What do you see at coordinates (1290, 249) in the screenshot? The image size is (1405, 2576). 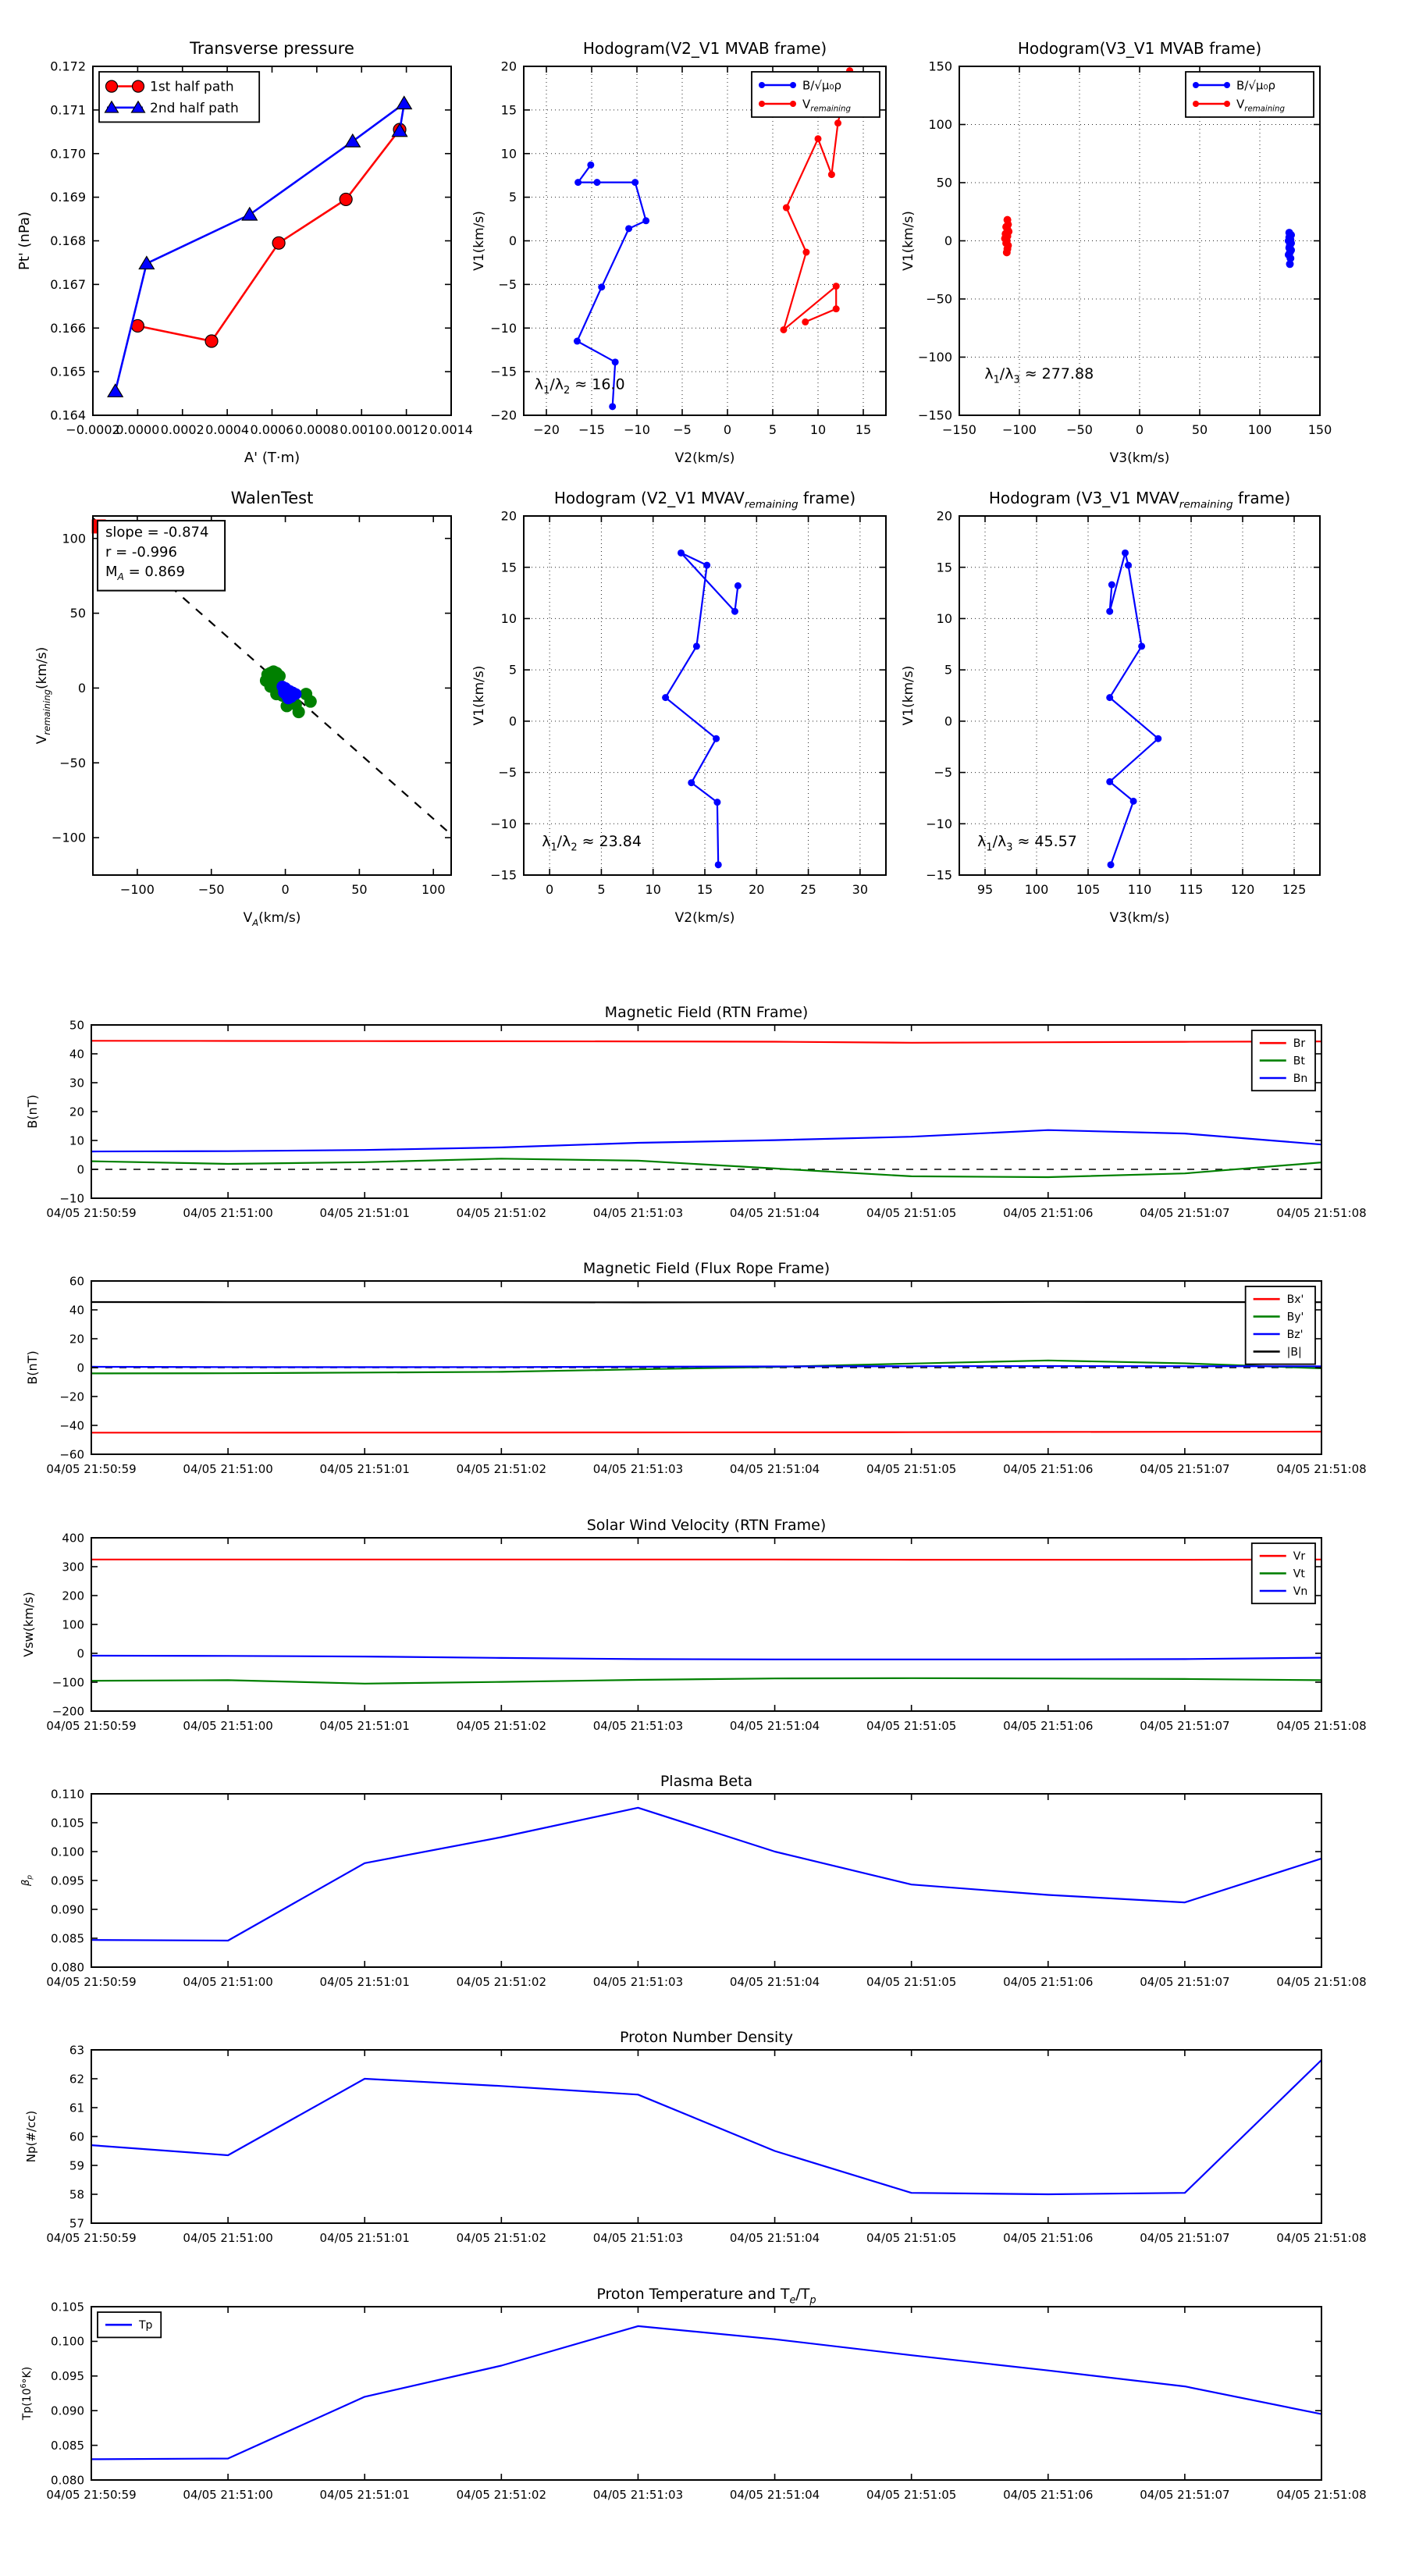 I see `series-b-sqrt-mu0-rho-` at bounding box center [1290, 249].